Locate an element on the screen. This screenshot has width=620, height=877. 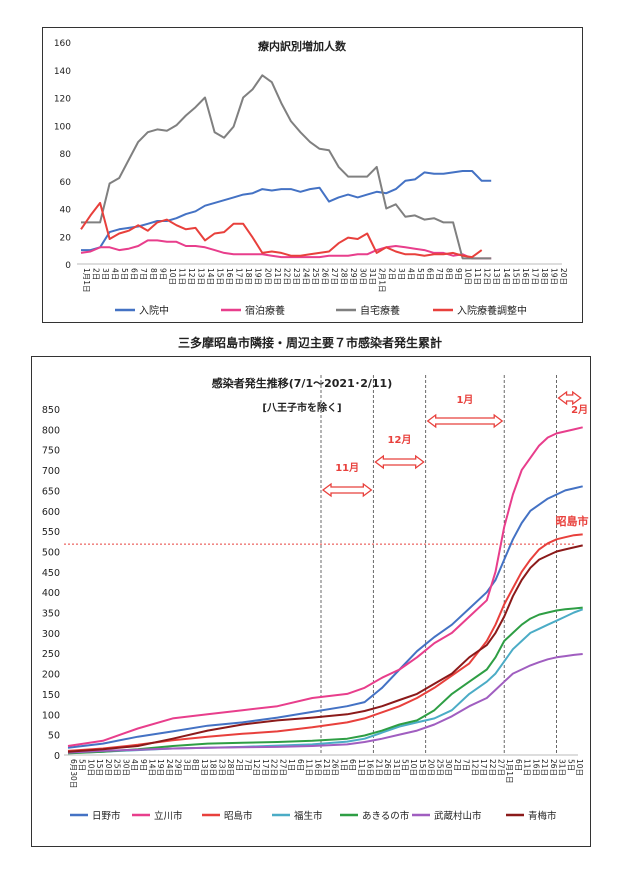
legend-label: 立川市 is located at coordinates (168, 816).